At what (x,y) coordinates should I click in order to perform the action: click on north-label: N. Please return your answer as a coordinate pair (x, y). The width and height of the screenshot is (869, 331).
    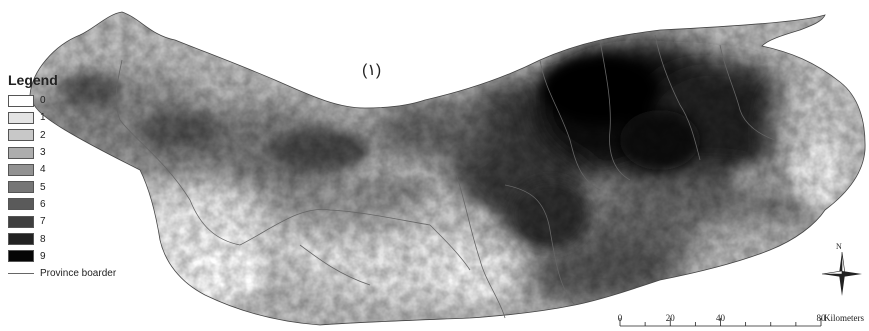
    Looking at the image, I should click on (839, 246).